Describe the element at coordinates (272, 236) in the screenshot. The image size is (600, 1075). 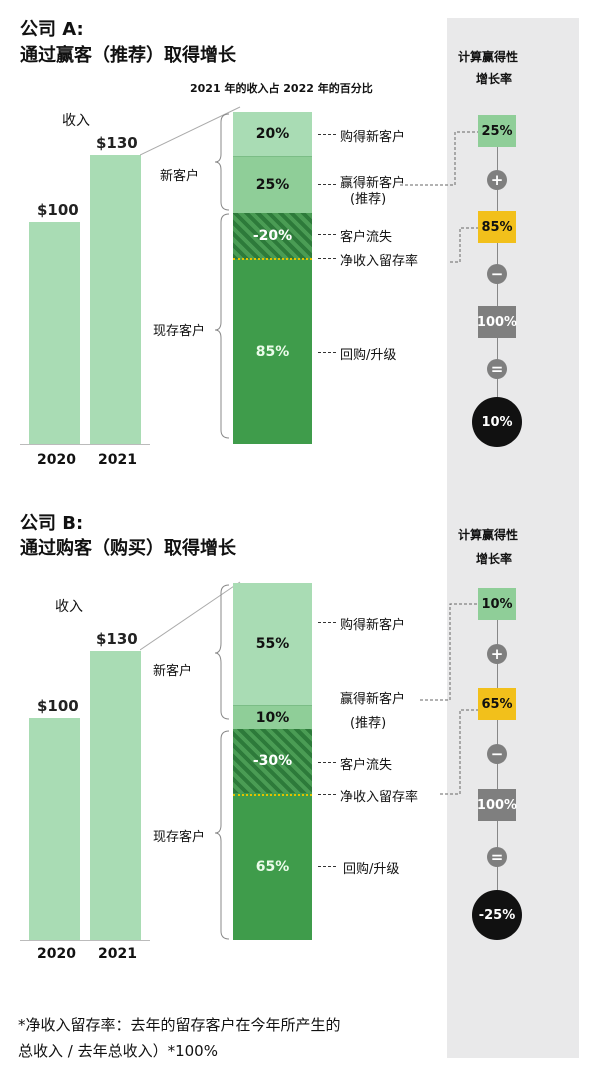
I see `segment-churn: -20%` at that location.